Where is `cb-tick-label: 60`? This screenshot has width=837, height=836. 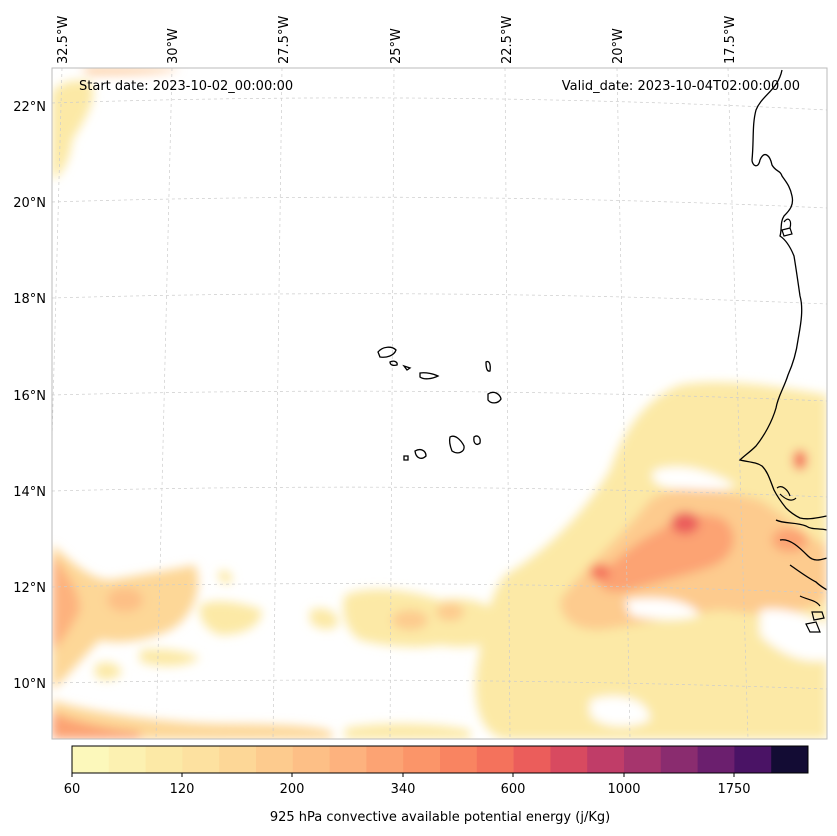 cb-tick-label: 60 is located at coordinates (72, 789).